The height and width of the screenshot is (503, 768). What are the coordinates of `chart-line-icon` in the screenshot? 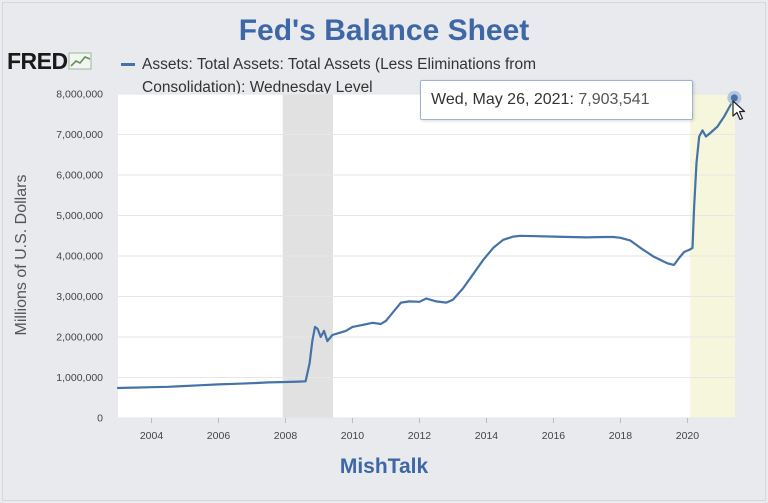 It's located at (80, 61).